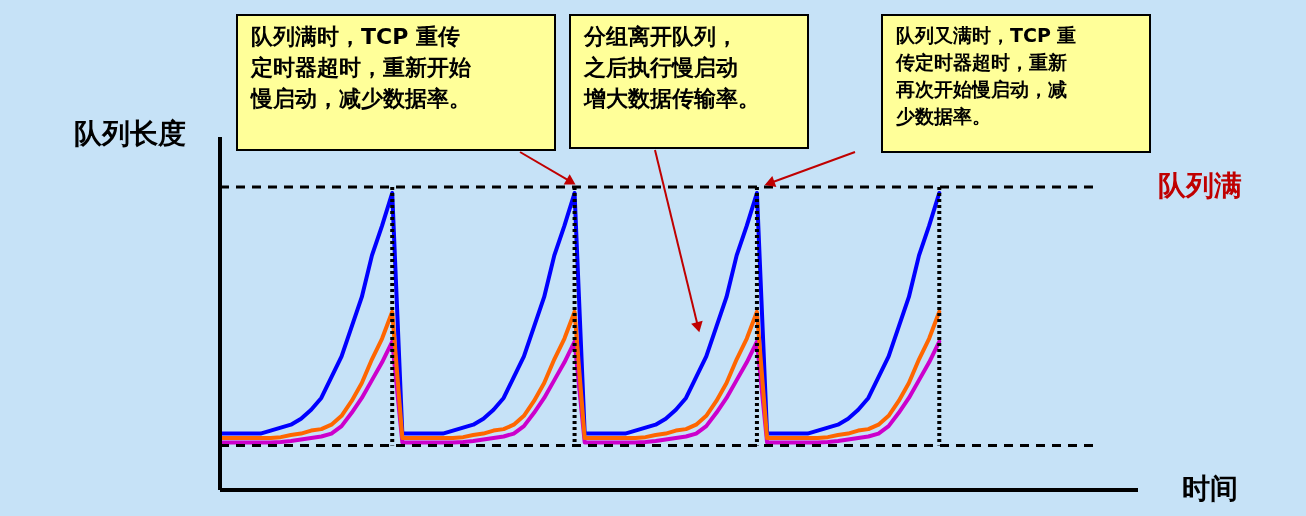 The width and height of the screenshot is (1306, 516). I want to click on text: 分组离开队列，之后执行慢启动增大数据传输率。, so click(671, 67).